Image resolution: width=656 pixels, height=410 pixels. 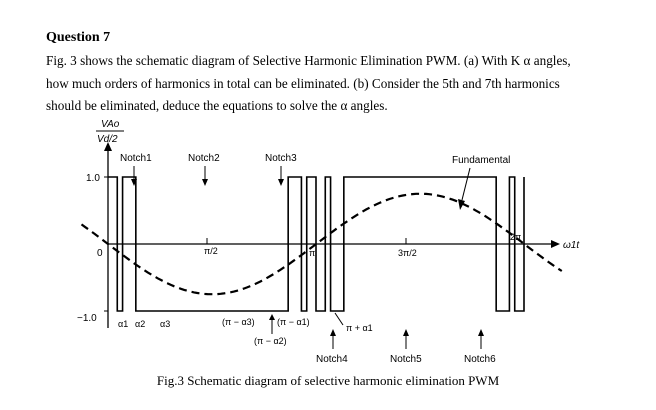 I want to click on notch-5-arrowhead, so click(x=406, y=332).